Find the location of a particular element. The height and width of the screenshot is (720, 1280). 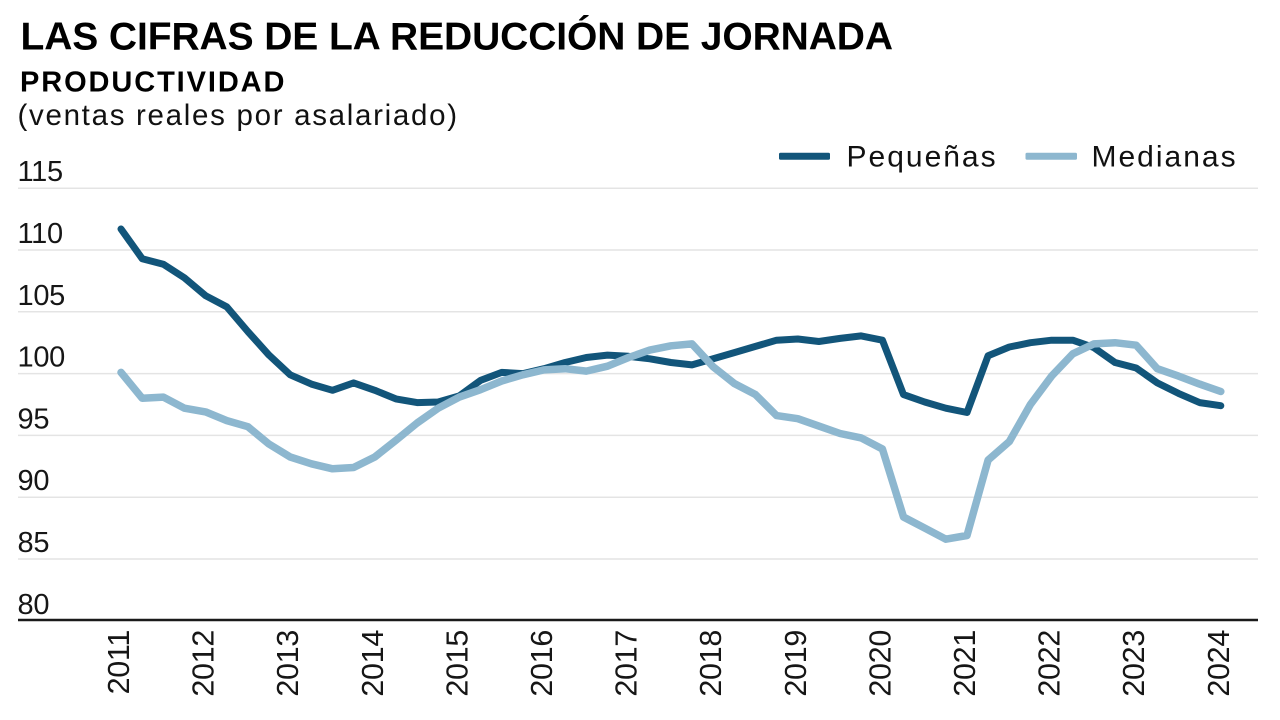

svg-text: PRODUCTIVIDAD is located at coordinates (153, 83).